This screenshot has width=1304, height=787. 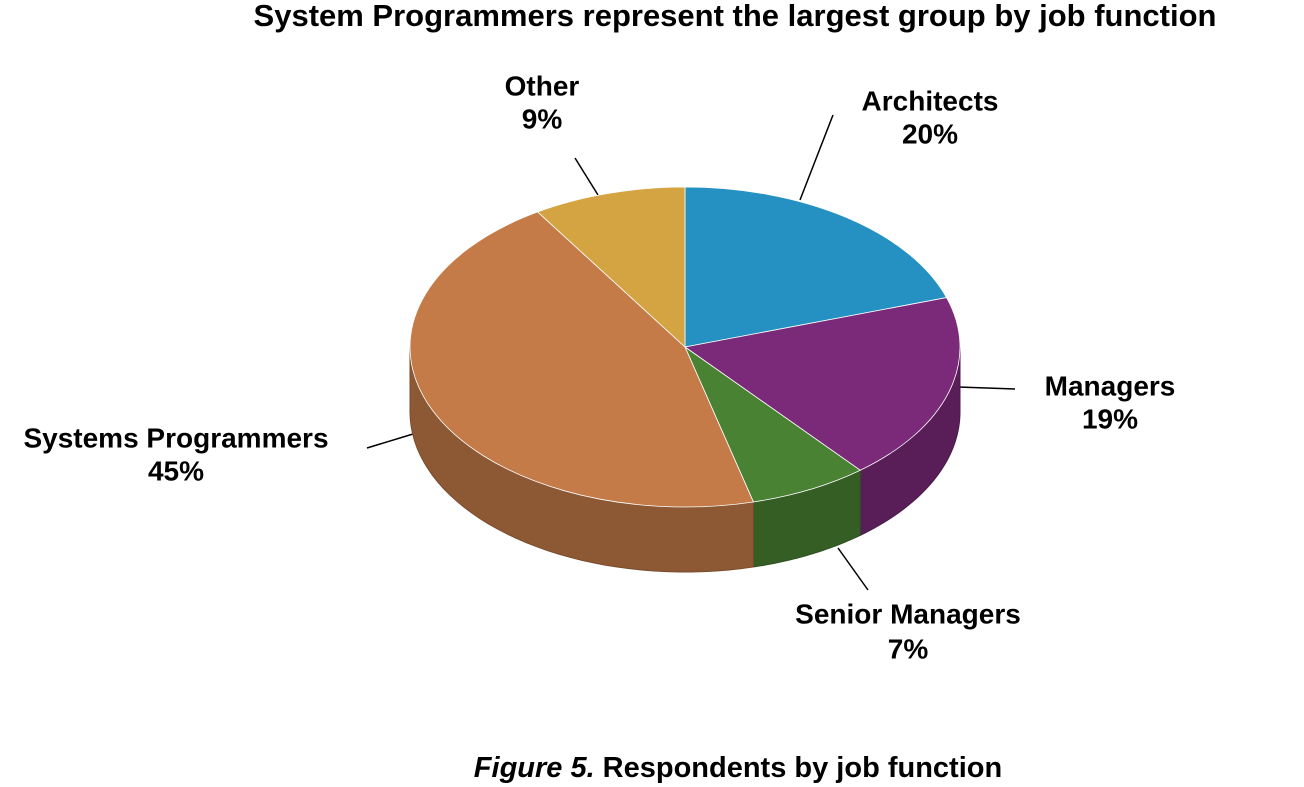 What do you see at coordinates (908, 648) in the screenshot?
I see `slice-value-label: 7%` at bounding box center [908, 648].